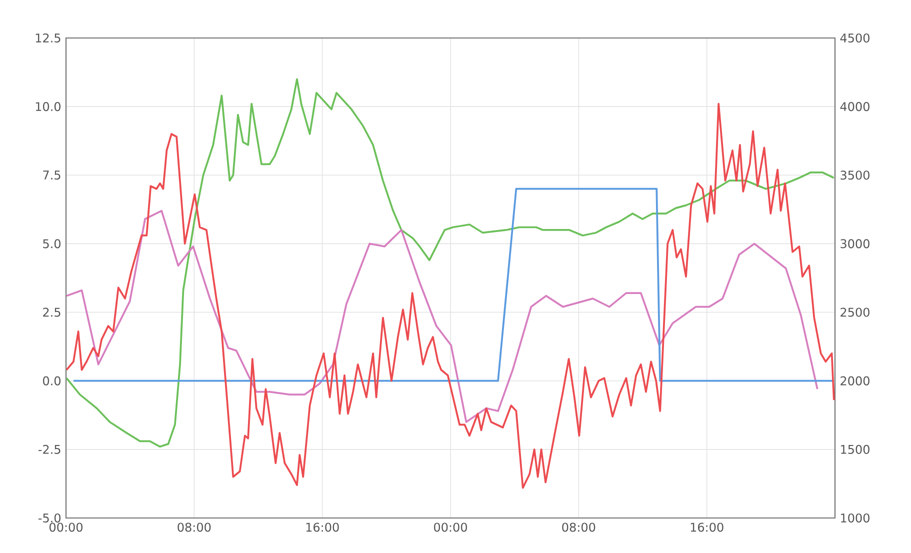  I want to click on y2-tick-label: 2500, so click(855, 312).